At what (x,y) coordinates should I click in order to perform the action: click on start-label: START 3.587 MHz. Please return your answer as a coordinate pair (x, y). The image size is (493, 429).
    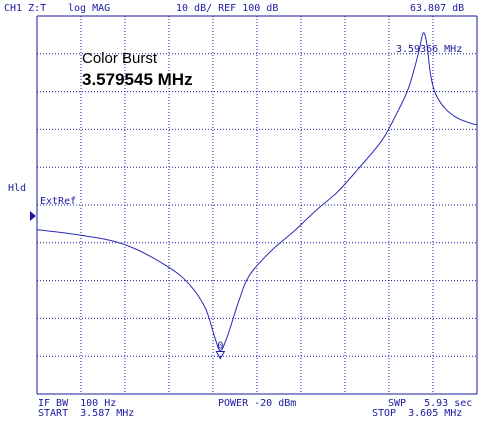
    Looking at the image, I should click on (86, 413).